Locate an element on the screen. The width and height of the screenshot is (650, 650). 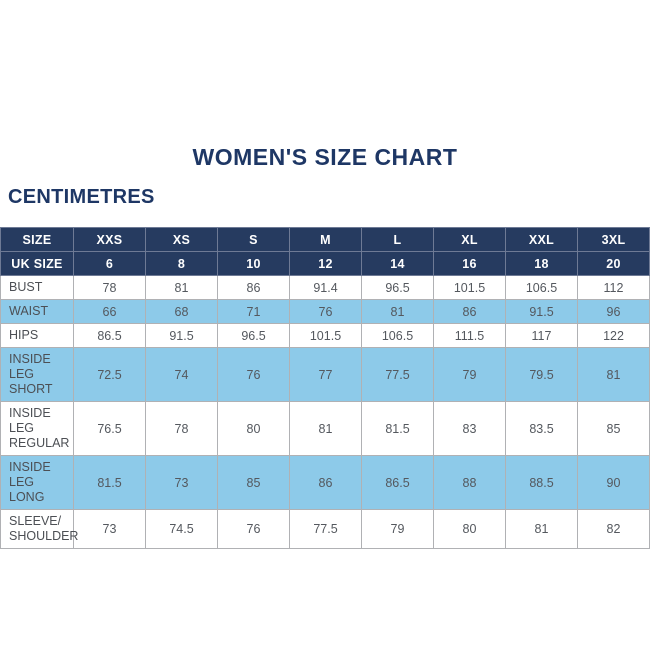
measurement-label: WAIST is located at coordinates (37, 311).